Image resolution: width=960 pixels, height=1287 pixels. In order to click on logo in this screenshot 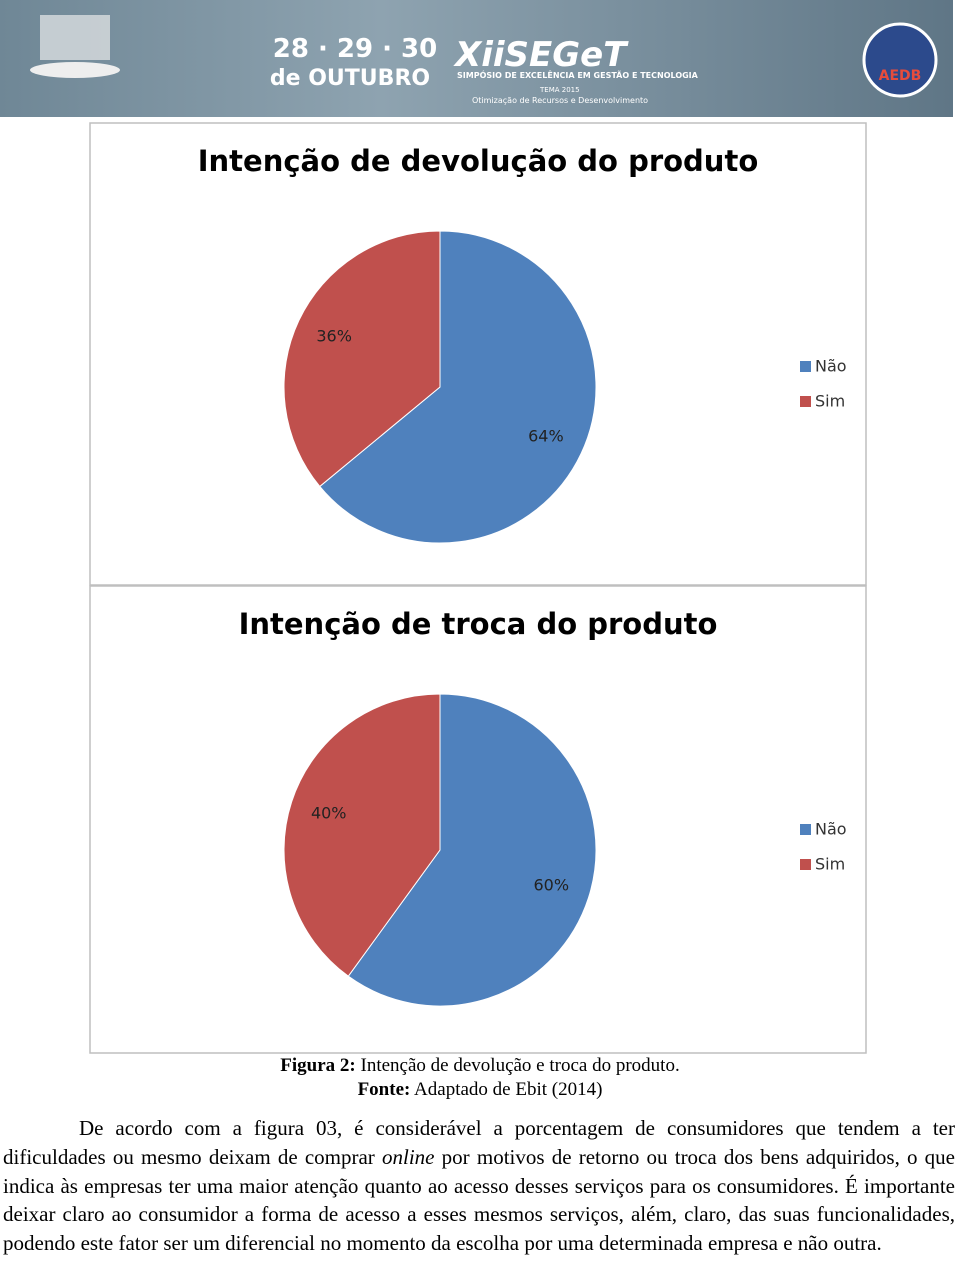, I will do `click(900, 60)`.